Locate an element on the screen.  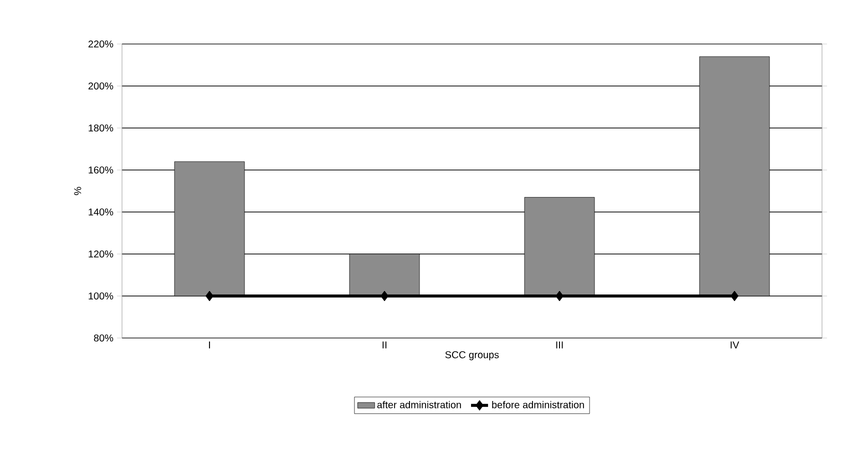
x-axis-title: SCC groups is located at coordinates (472, 355).